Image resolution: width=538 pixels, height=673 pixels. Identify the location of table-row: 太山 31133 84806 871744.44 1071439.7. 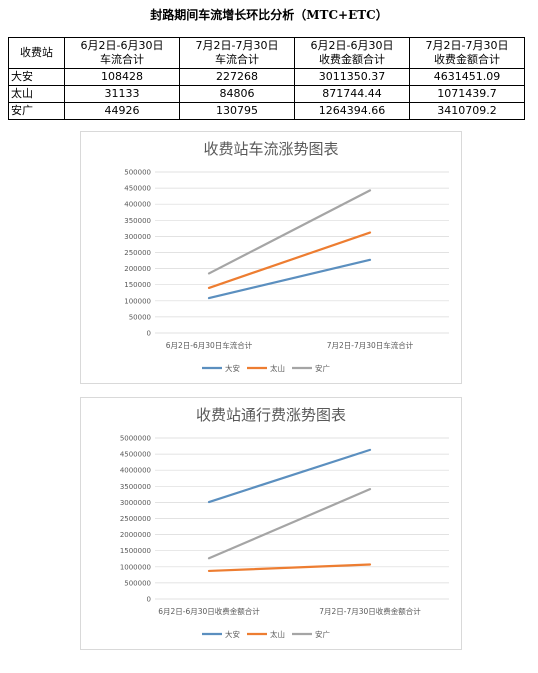
(266, 94).